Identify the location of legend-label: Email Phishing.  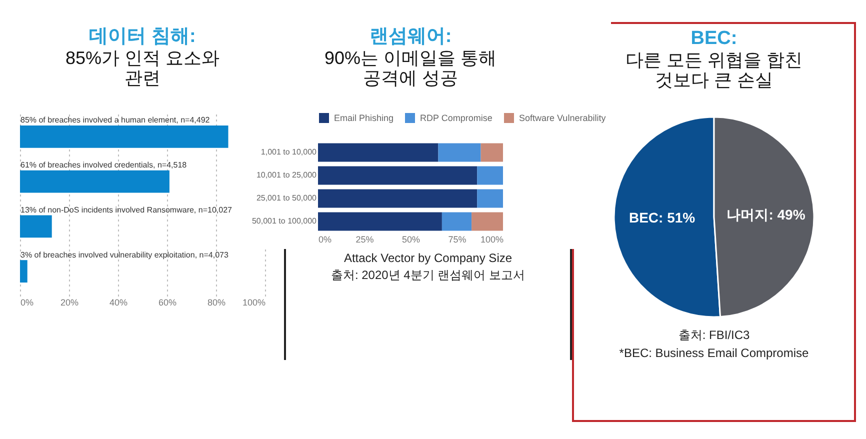
(364, 118).